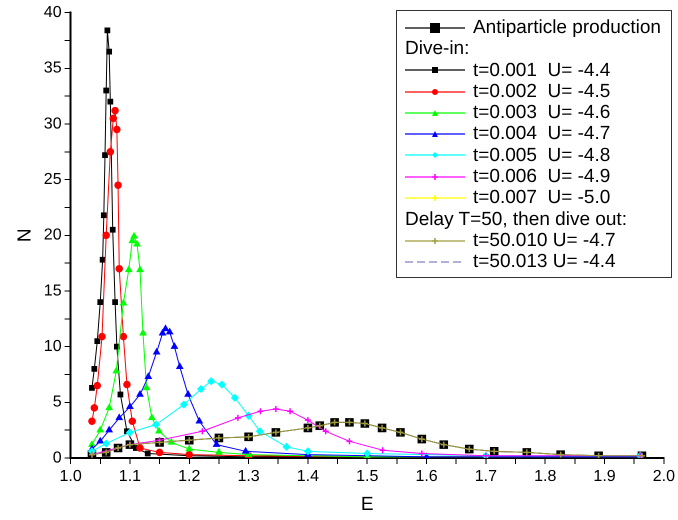 This screenshot has height=520, width=678. What do you see at coordinates (367, 477) in the screenshot?
I see `x-tick-label: 1.5` at bounding box center [367, 477].